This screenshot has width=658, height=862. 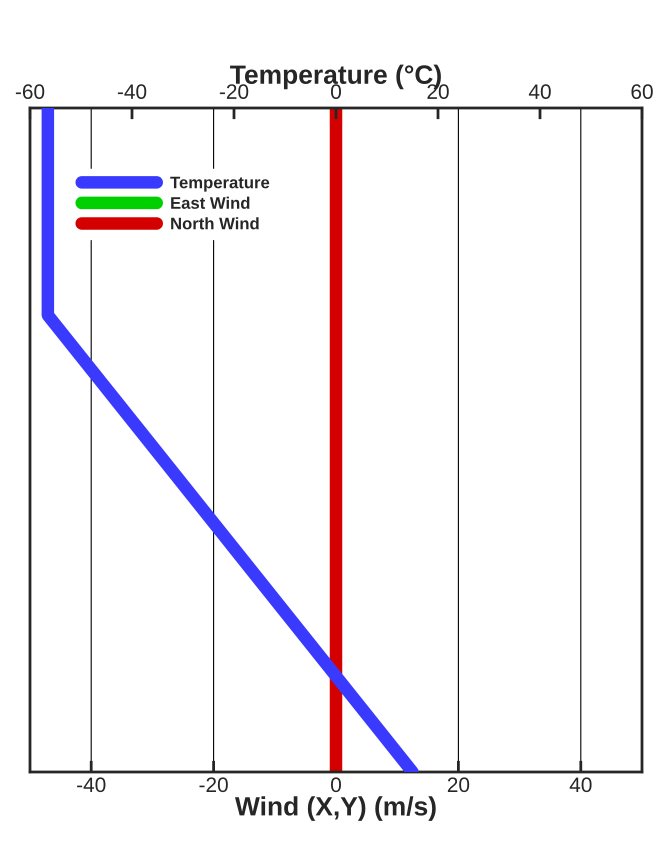 I want to click on x-tick-label: 20, so click(x=459, y=784).